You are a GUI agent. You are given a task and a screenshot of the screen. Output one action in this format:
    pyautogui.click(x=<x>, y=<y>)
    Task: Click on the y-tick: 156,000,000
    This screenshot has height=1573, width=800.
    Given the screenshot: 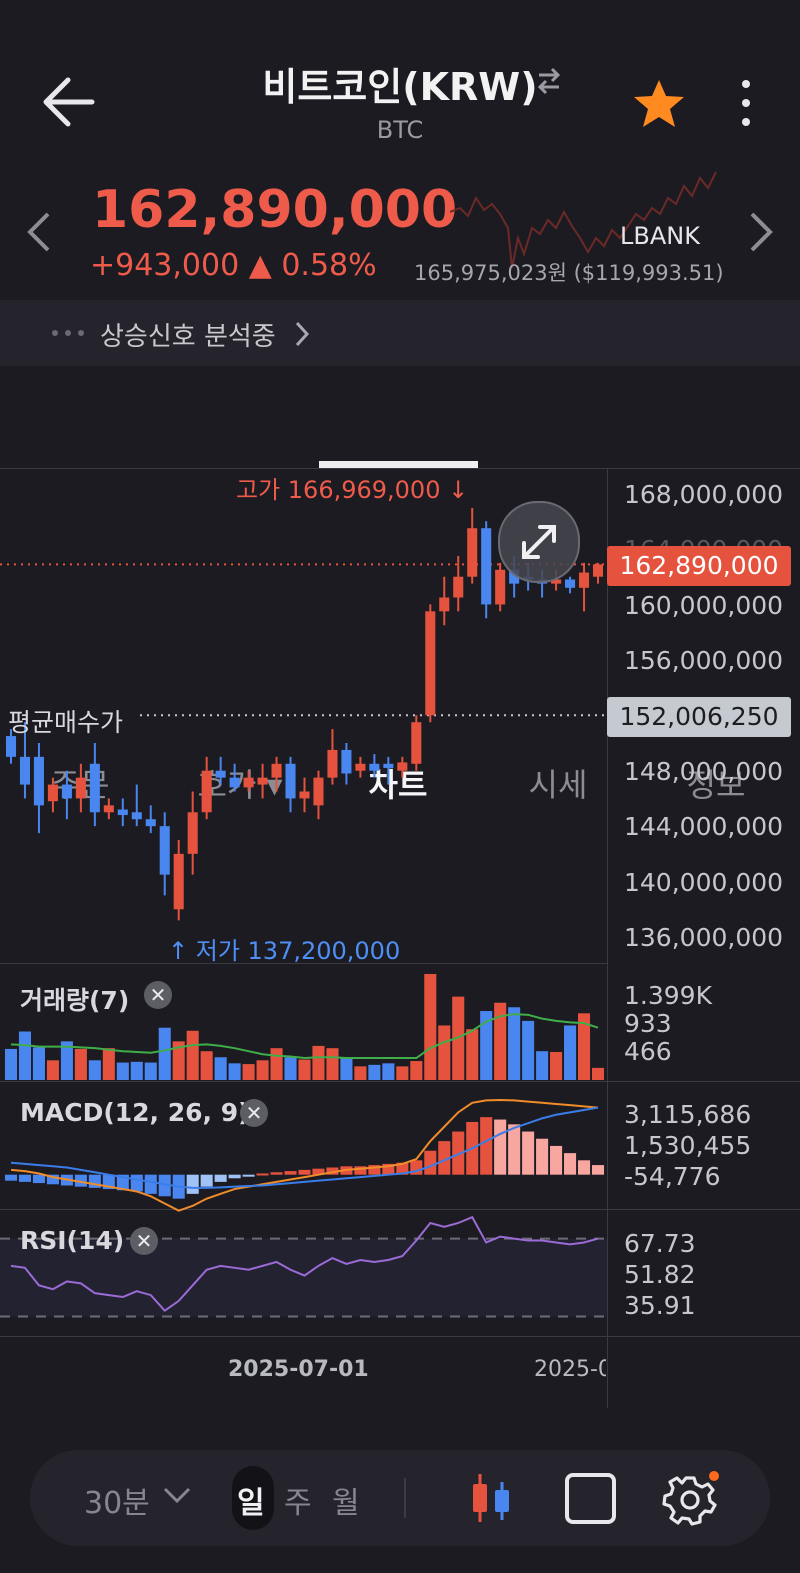 What is the action you would take?
    pyautogui.click(x=704, y=660)
    